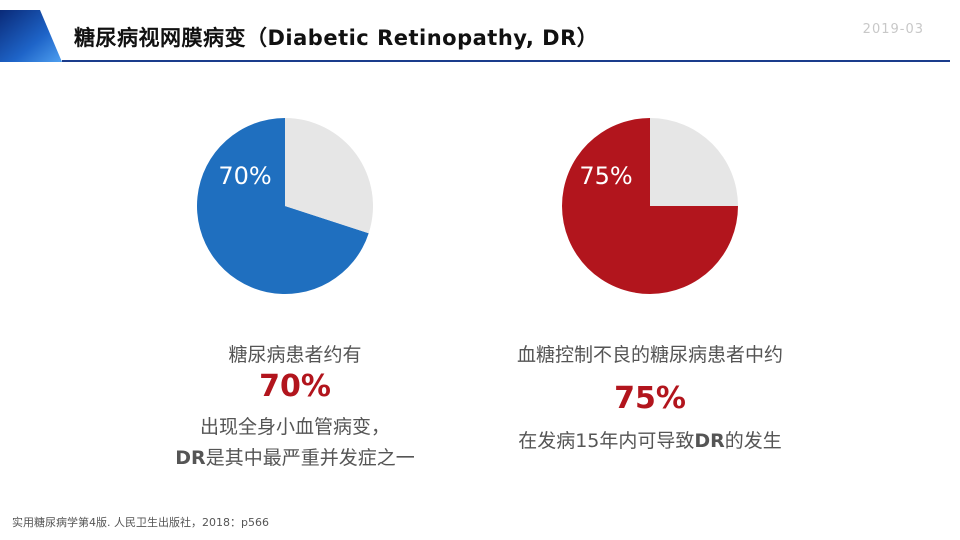 The height and width of the screenshot is (540, 960). What do you see at coordinates (310, 458) in the screenshot?
I see `left-caption-line3-rest: 是其中最严重并发症之一` at bounding box center [310, 458].